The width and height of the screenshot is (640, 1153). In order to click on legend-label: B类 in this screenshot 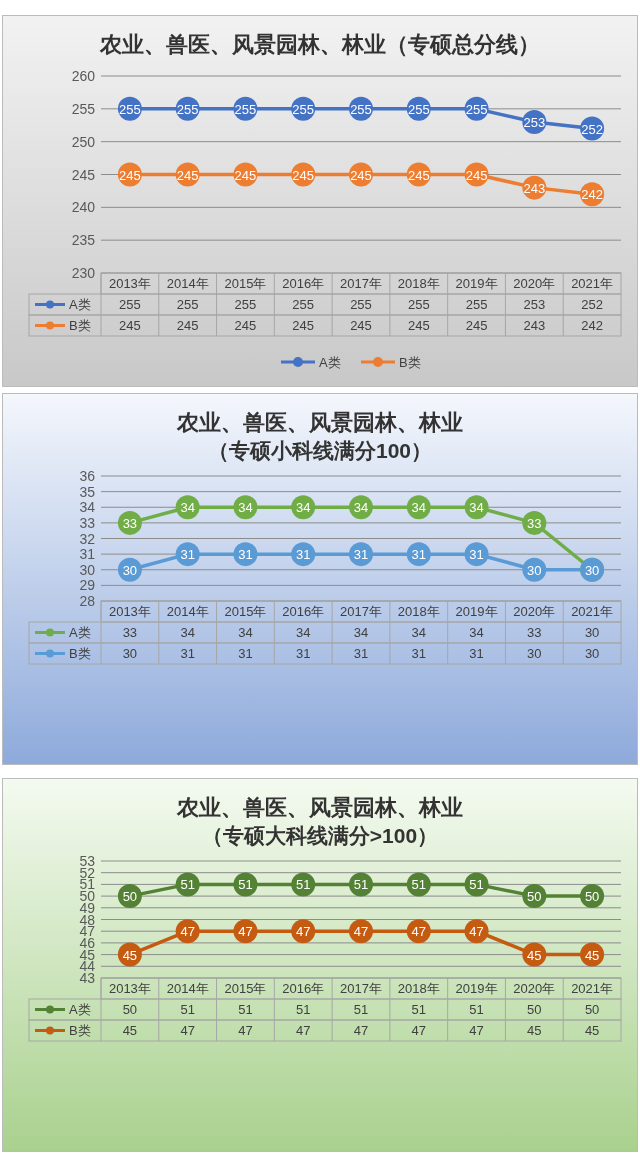, I will do `click(80, 325)`.